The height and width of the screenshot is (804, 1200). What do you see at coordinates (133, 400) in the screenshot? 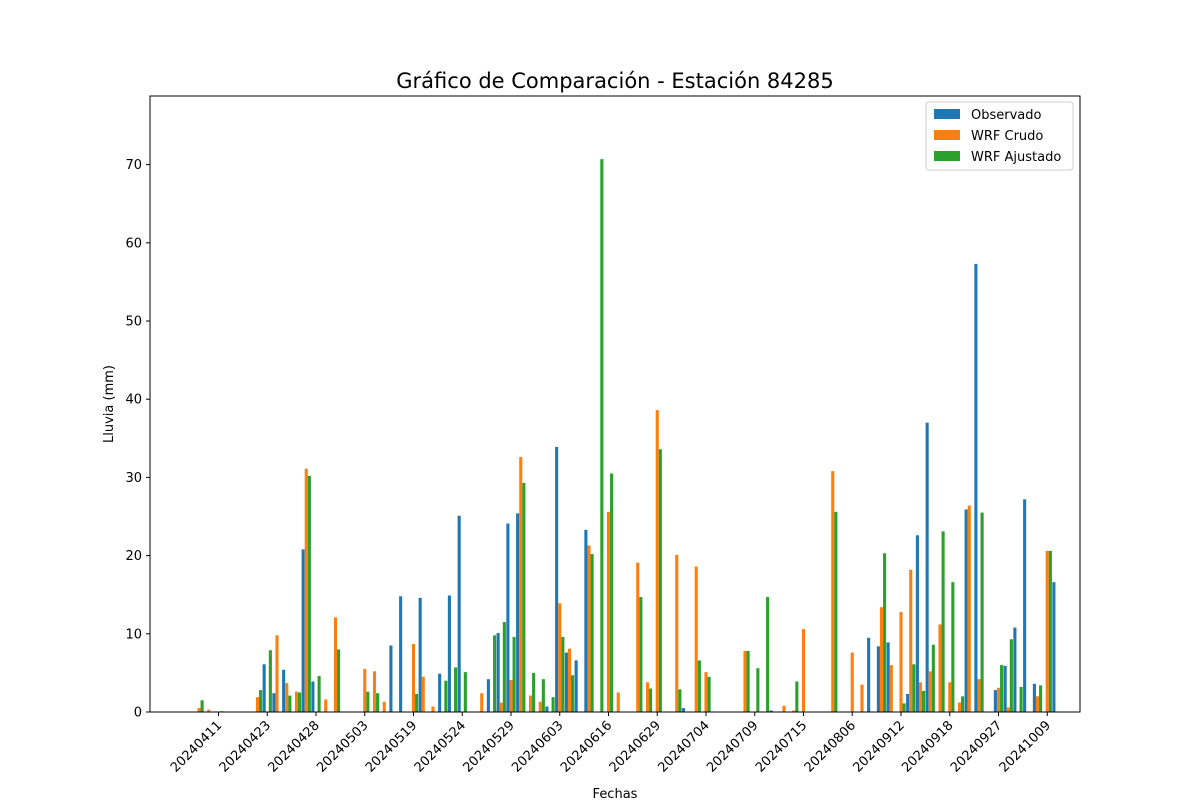
I see `y-tick-label: 40` at bounding box center [133, 400].